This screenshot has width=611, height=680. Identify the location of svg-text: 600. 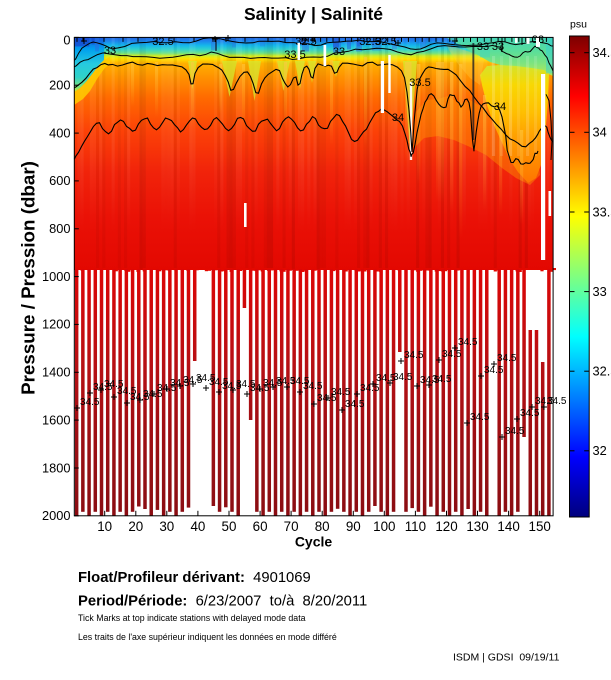
(59, 180).